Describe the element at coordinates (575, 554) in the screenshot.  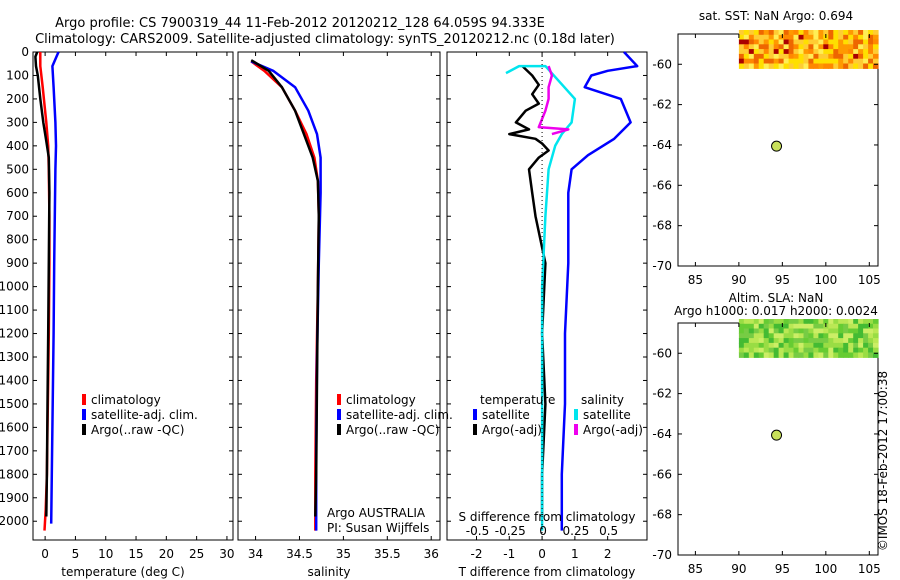
I see `x-tick-label: 1` at that location.